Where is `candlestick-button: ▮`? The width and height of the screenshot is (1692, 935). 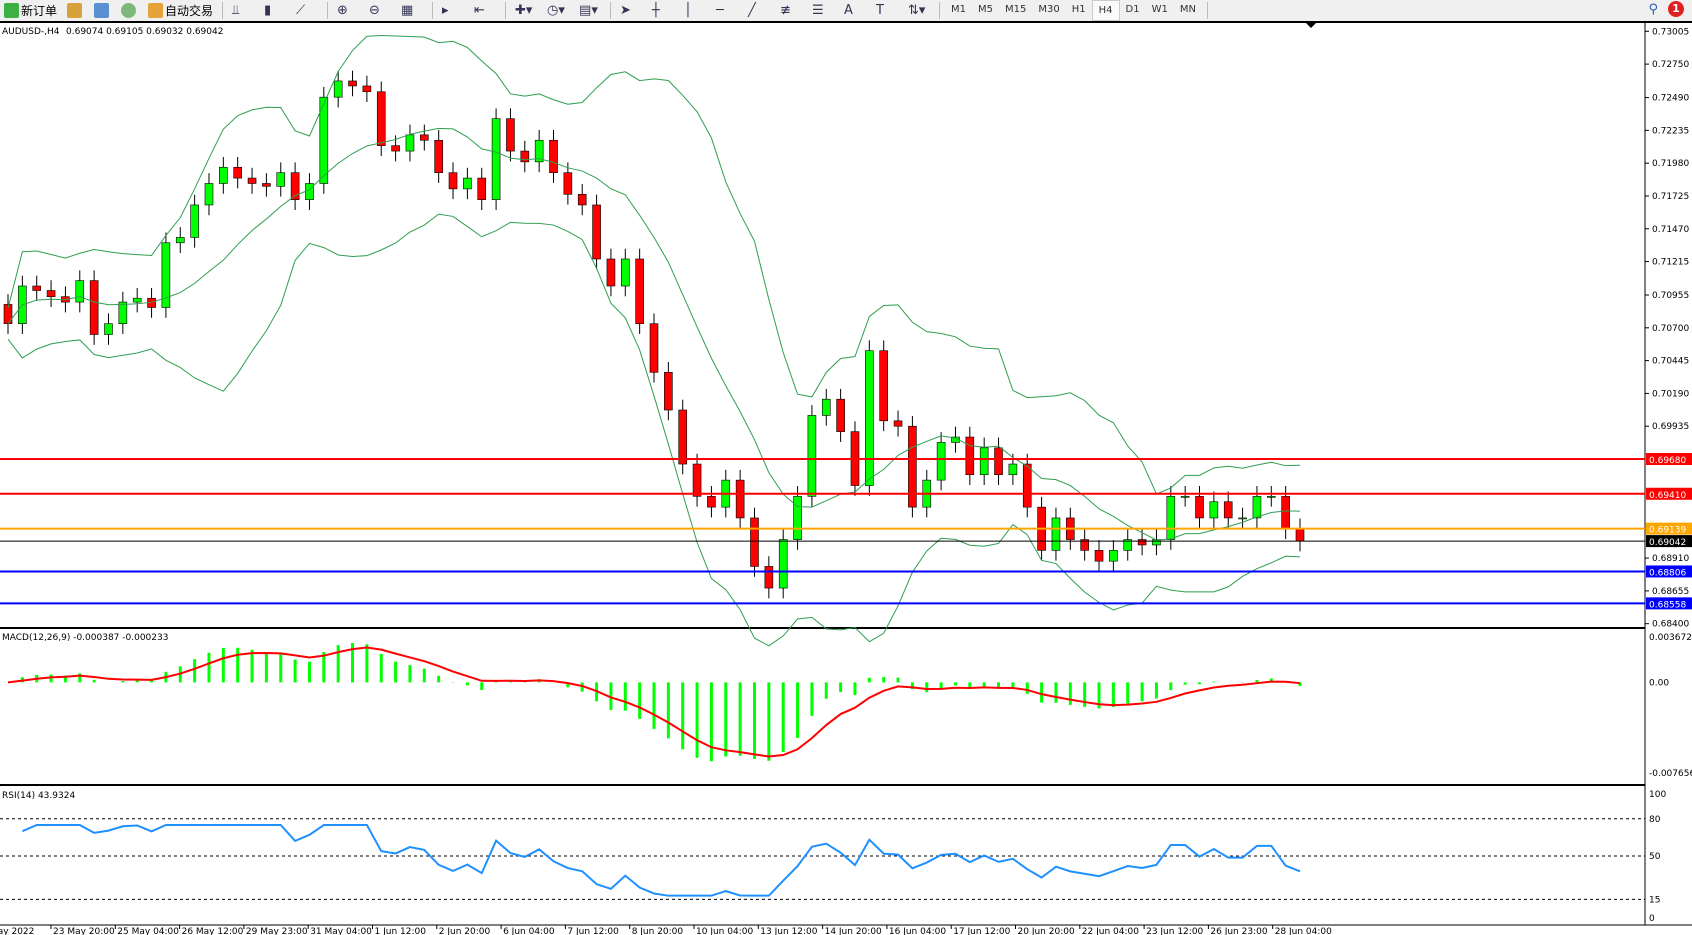
candlestick-button: ▮ is located at coordinates (268, 10).